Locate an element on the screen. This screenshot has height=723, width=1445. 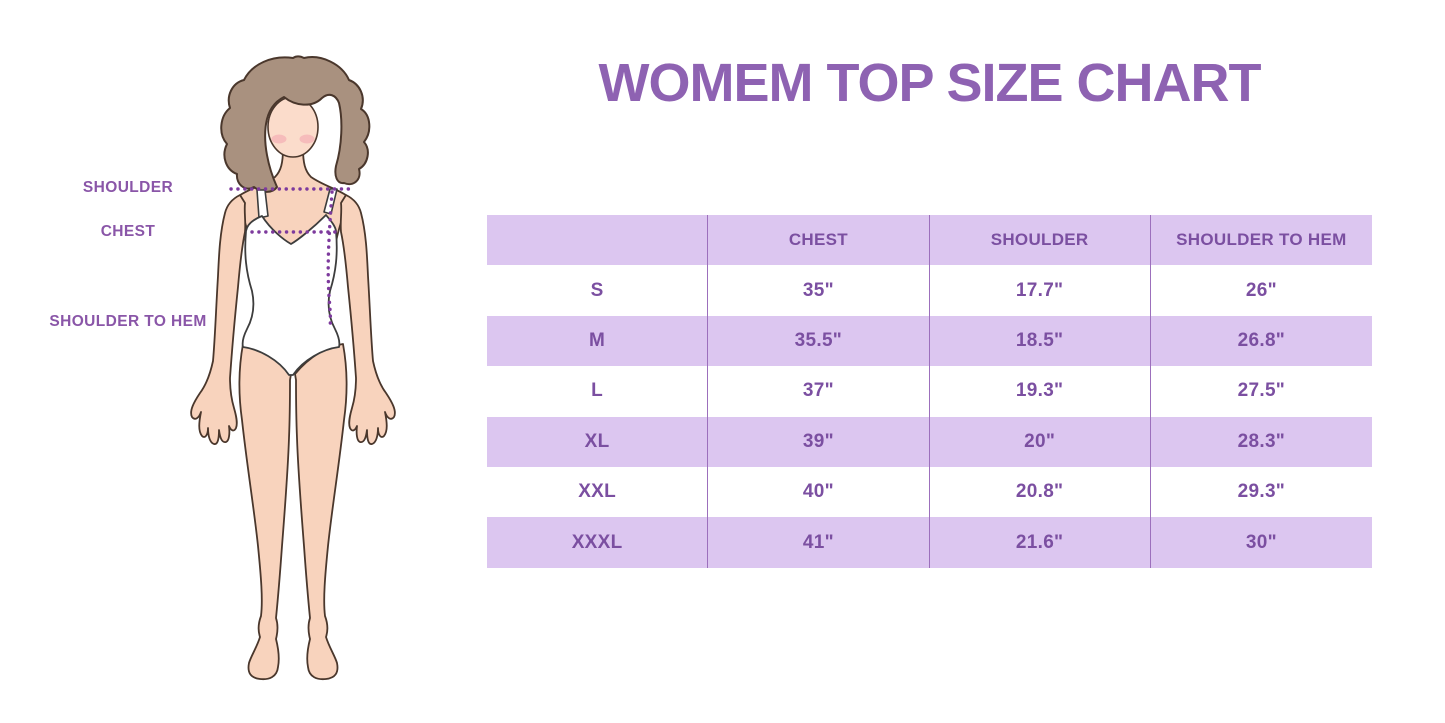
shoulder-cell: 17.7" is located at coordinates (1040, 290).